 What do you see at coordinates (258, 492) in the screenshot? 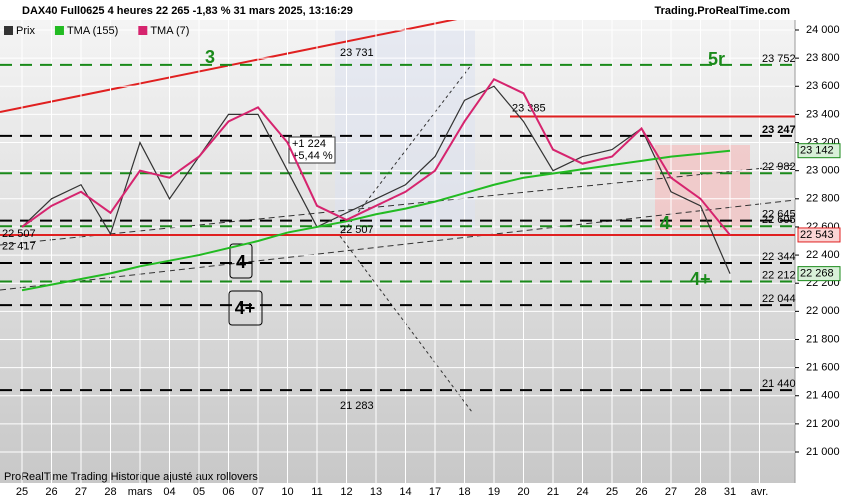
I see `x-tick-label: 07` at bounding box center [258, 492].